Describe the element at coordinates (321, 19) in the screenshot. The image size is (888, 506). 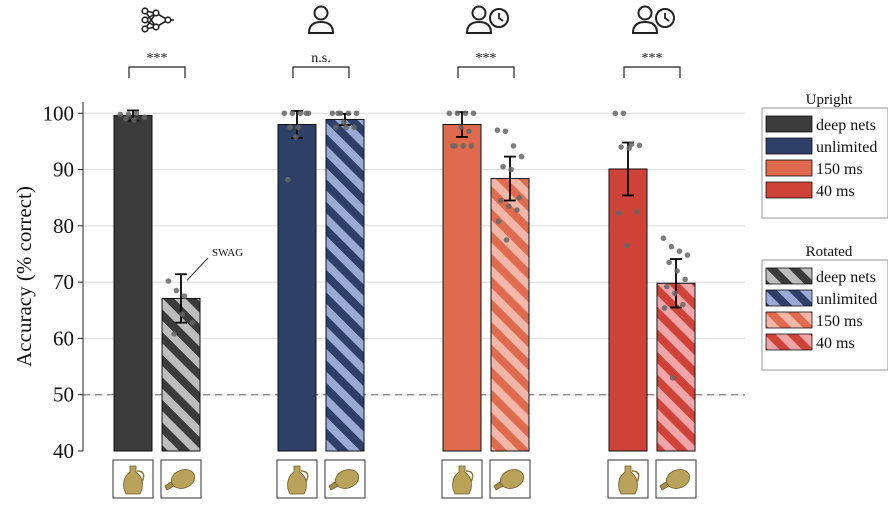
I see `person-icon` at that location.